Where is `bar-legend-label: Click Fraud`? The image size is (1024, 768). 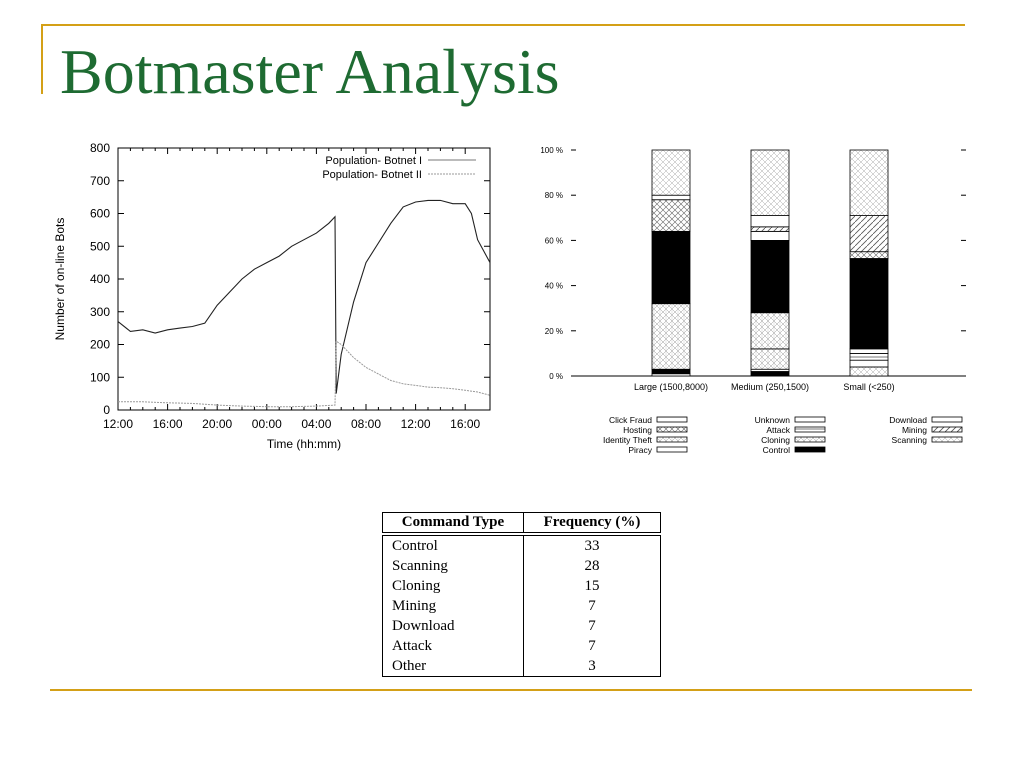
bar-legend-label: Click Fraud is located at coordinates (630, 420).